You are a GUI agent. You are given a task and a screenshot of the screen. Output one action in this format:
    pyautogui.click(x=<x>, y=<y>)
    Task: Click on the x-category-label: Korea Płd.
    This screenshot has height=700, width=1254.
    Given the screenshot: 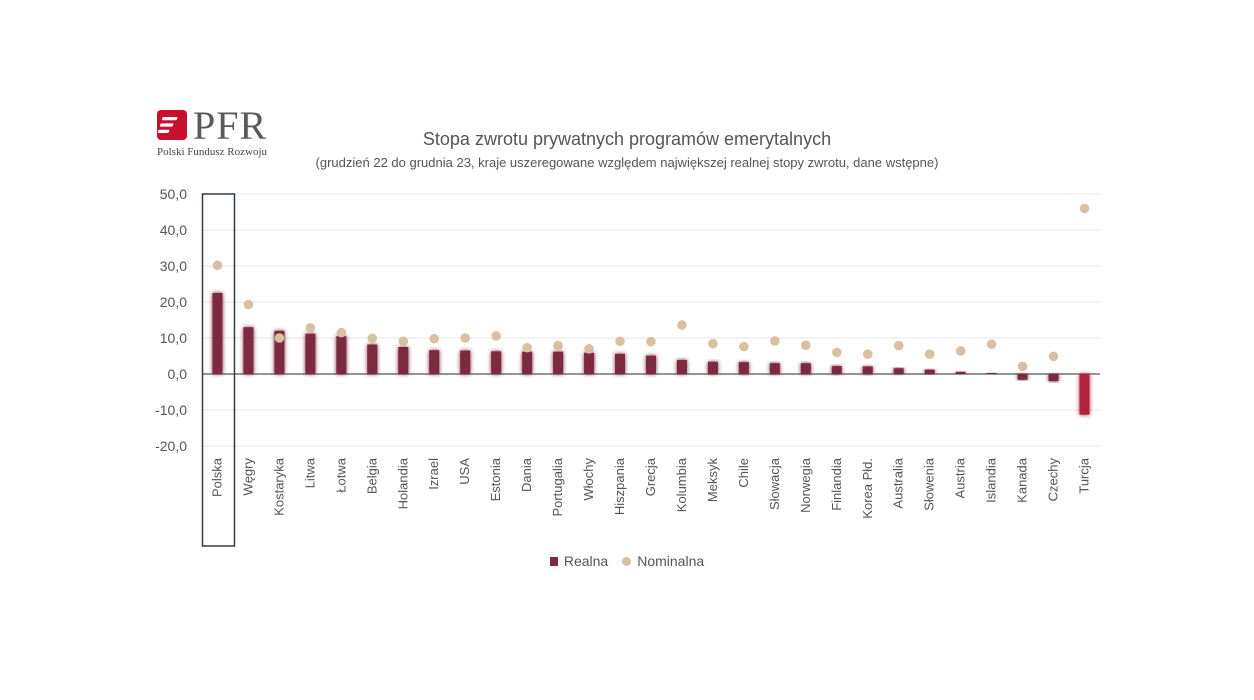 What is the action you would take?
    pyautogui.click(x=867, y=488)
    